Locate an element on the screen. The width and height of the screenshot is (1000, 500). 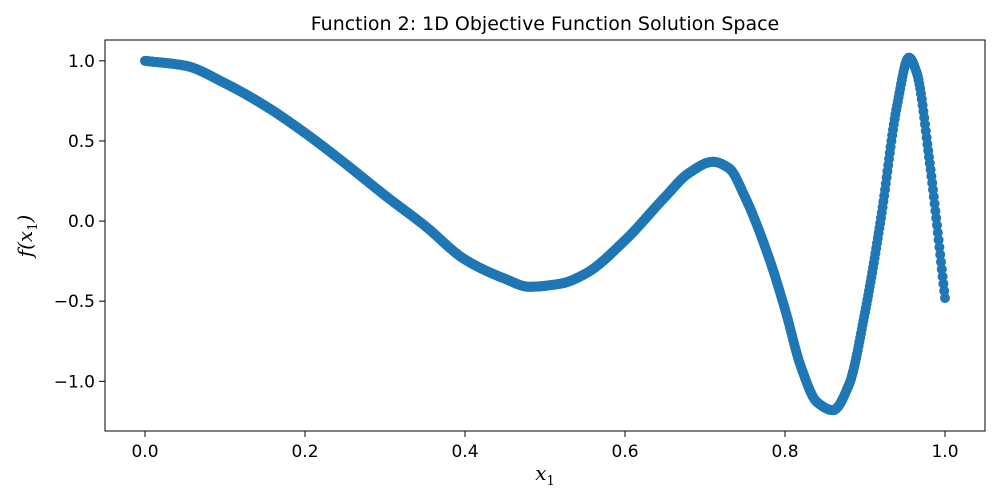
y-axis-ticks: −1.0 −0.5 0.0 0.5 1.0 is located at coordinates (79, 222).